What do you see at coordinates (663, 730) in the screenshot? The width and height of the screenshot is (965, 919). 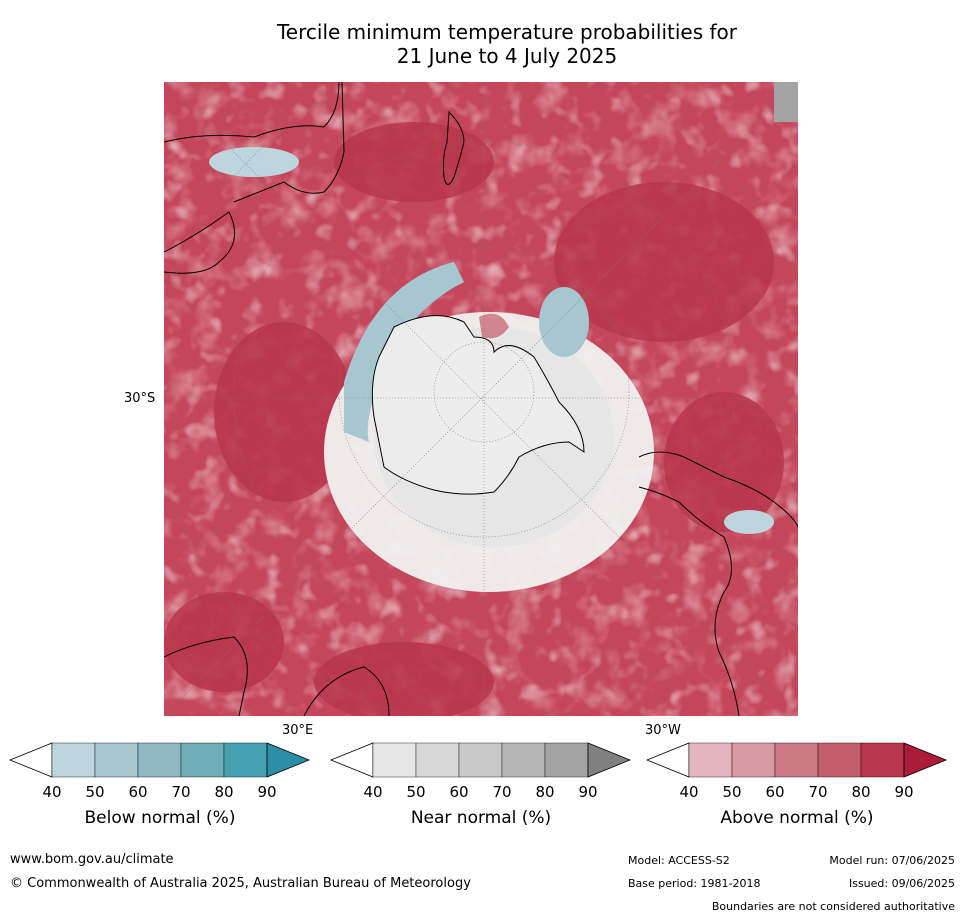 I see `lon-label-30w: 30°W` at bounding box center [663, 730].